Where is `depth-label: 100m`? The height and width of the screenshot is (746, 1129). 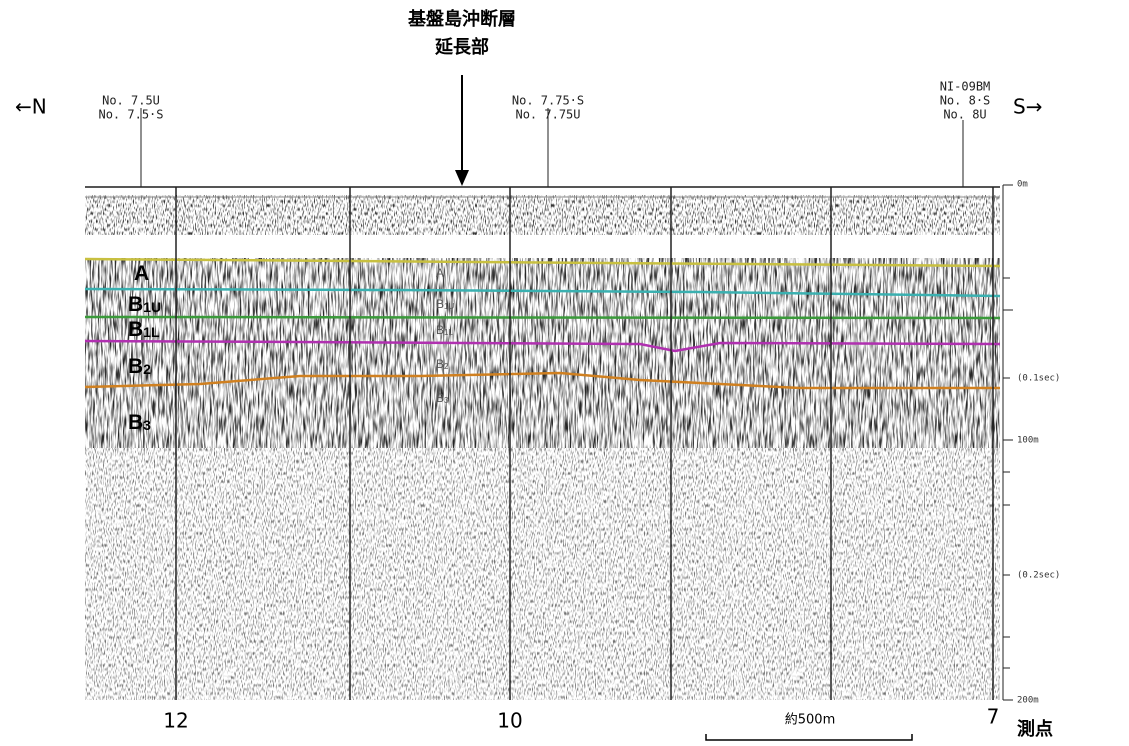 depth-label: 100m is located at coordinates (1028, 441).